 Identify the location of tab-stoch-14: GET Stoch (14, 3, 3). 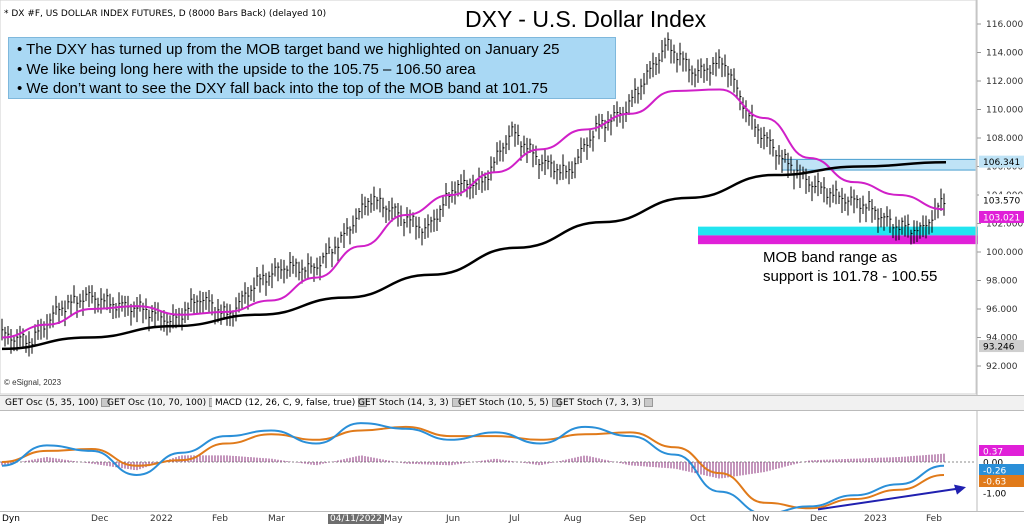
(408, 403).